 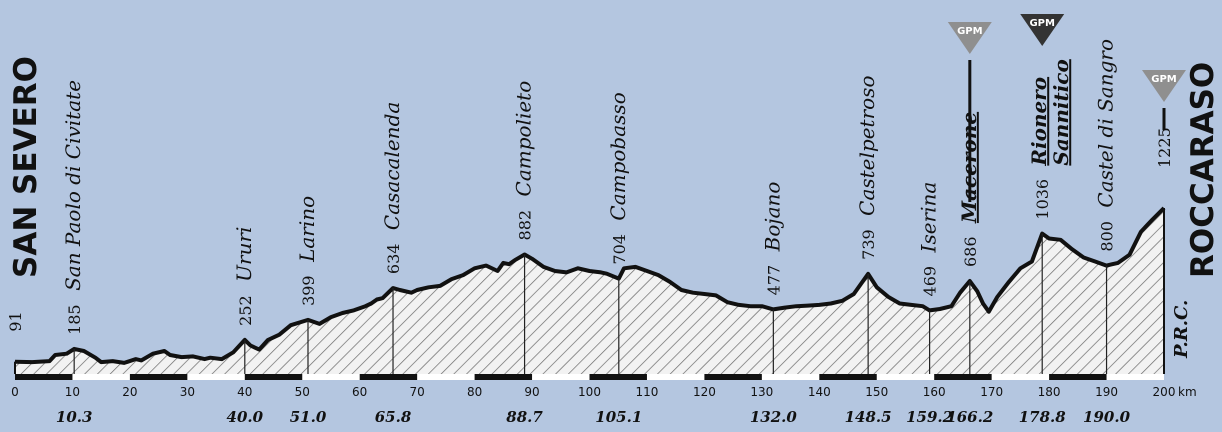 I want to click on waypoint-km-label: 65.8, so click(x=393, y=417).